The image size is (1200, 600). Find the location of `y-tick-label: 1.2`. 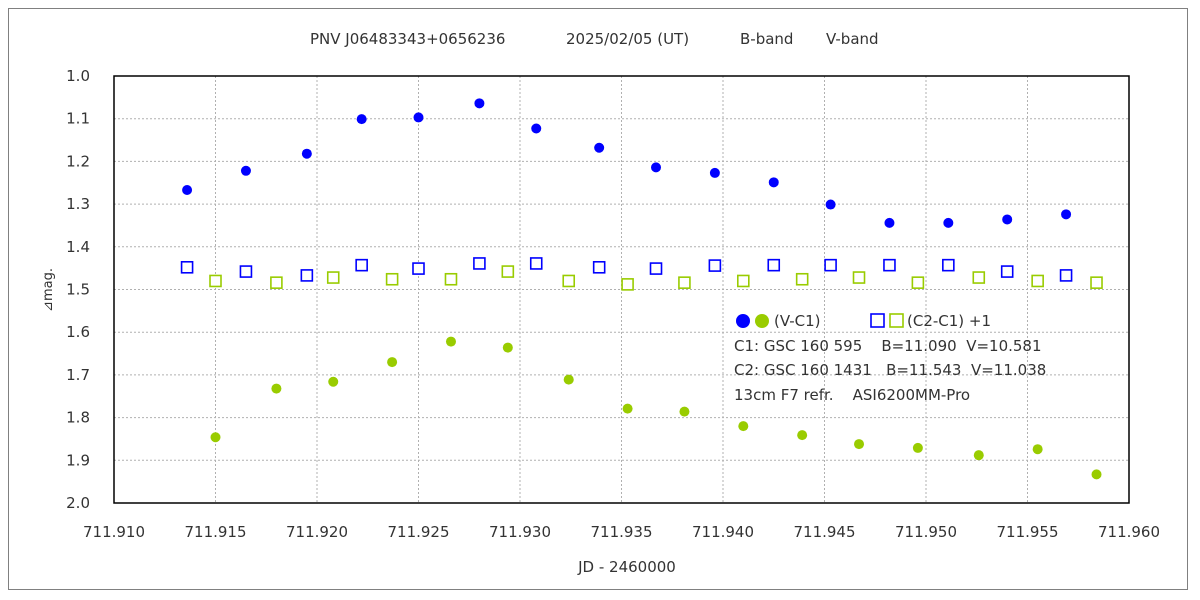

y-tick-label: 1.2 is located at coordinates (78, 161).